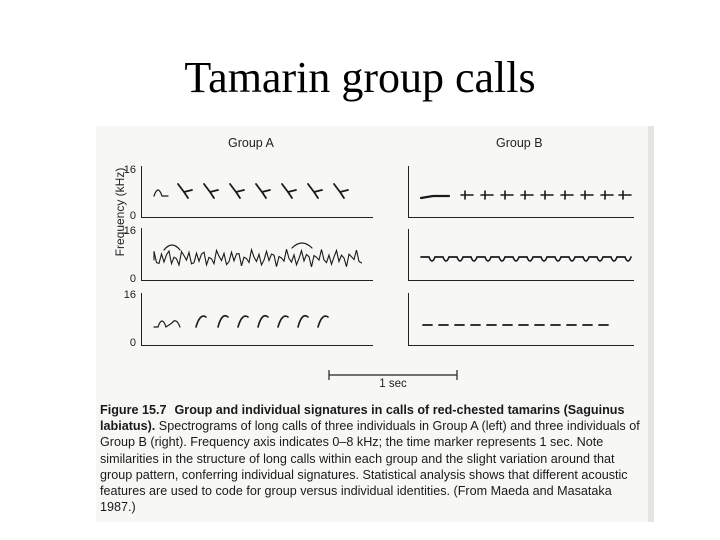 The height and width of the screenshot is (540, 720). I want to click on tick-label-top-1: 16, so click(129, 170).